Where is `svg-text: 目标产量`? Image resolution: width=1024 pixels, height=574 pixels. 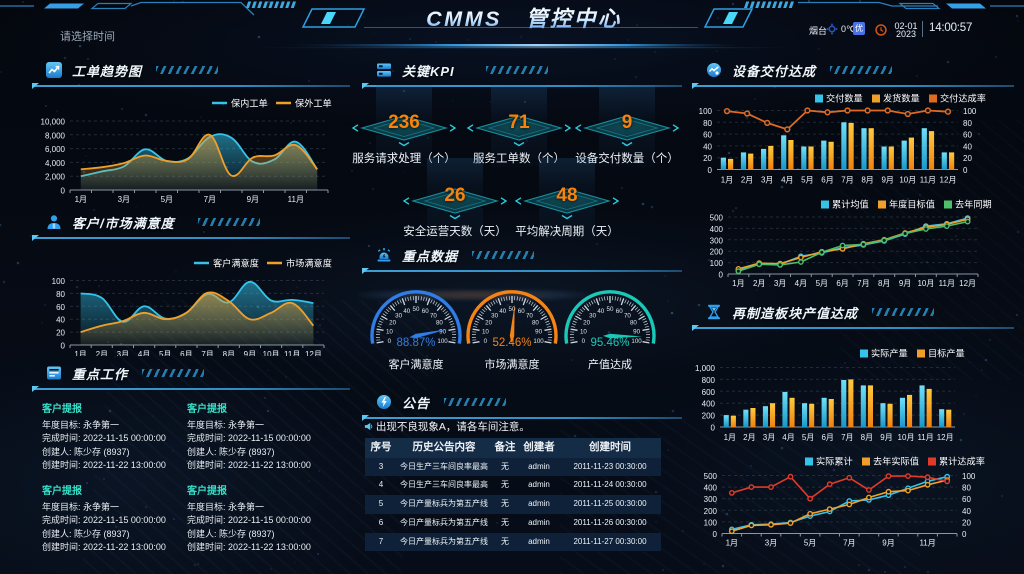 svg-text: 目标产量 is located at coordinates (946, 353).